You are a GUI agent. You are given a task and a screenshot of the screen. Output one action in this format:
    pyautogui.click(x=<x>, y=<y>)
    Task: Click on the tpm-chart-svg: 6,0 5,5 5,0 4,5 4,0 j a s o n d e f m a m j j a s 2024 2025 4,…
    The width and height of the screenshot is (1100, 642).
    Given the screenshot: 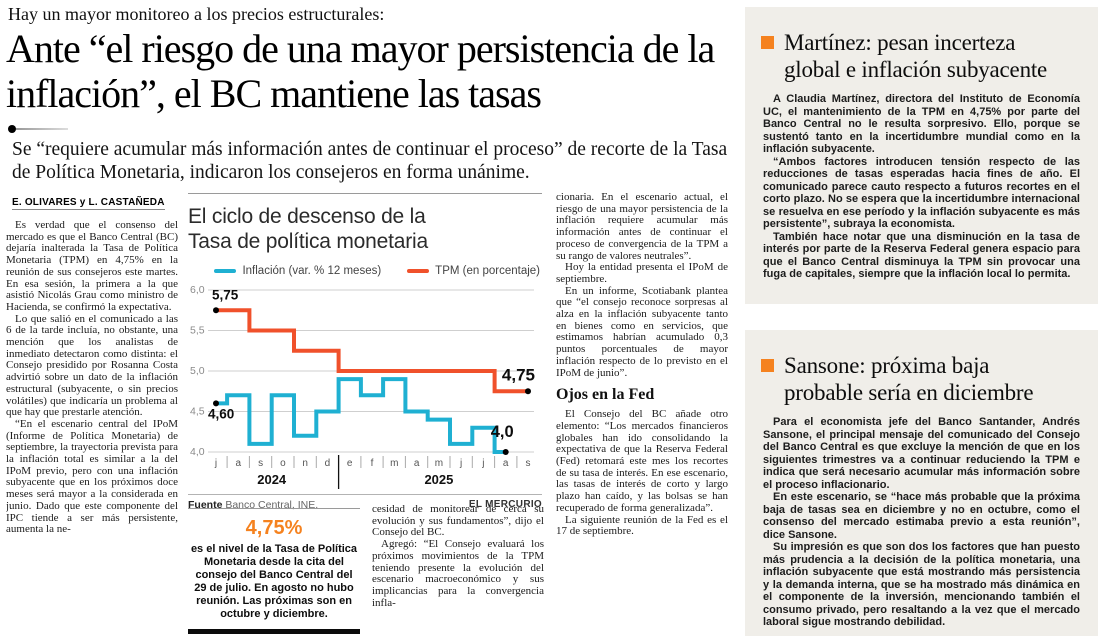 What is the action you would take?
    pyautogui.click(x=362, y=386)
    